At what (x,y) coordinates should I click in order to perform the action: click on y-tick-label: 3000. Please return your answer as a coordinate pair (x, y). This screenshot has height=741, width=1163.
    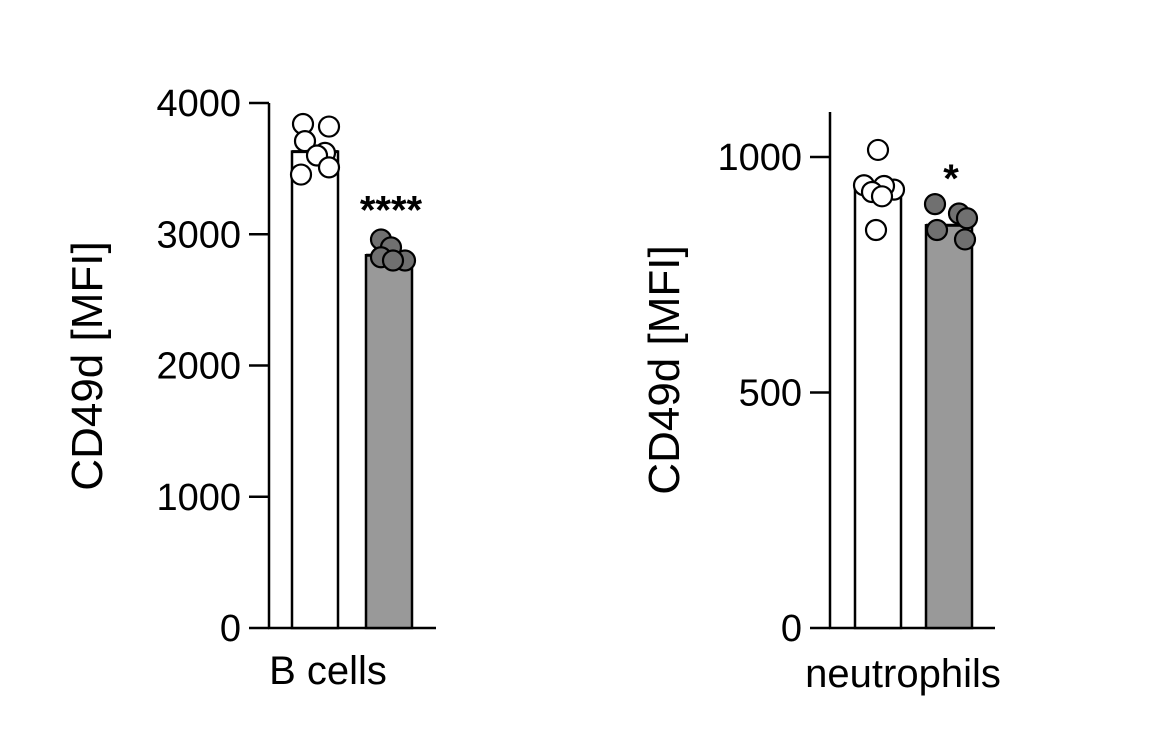
    Looking at the image, I should click on (198, 235).